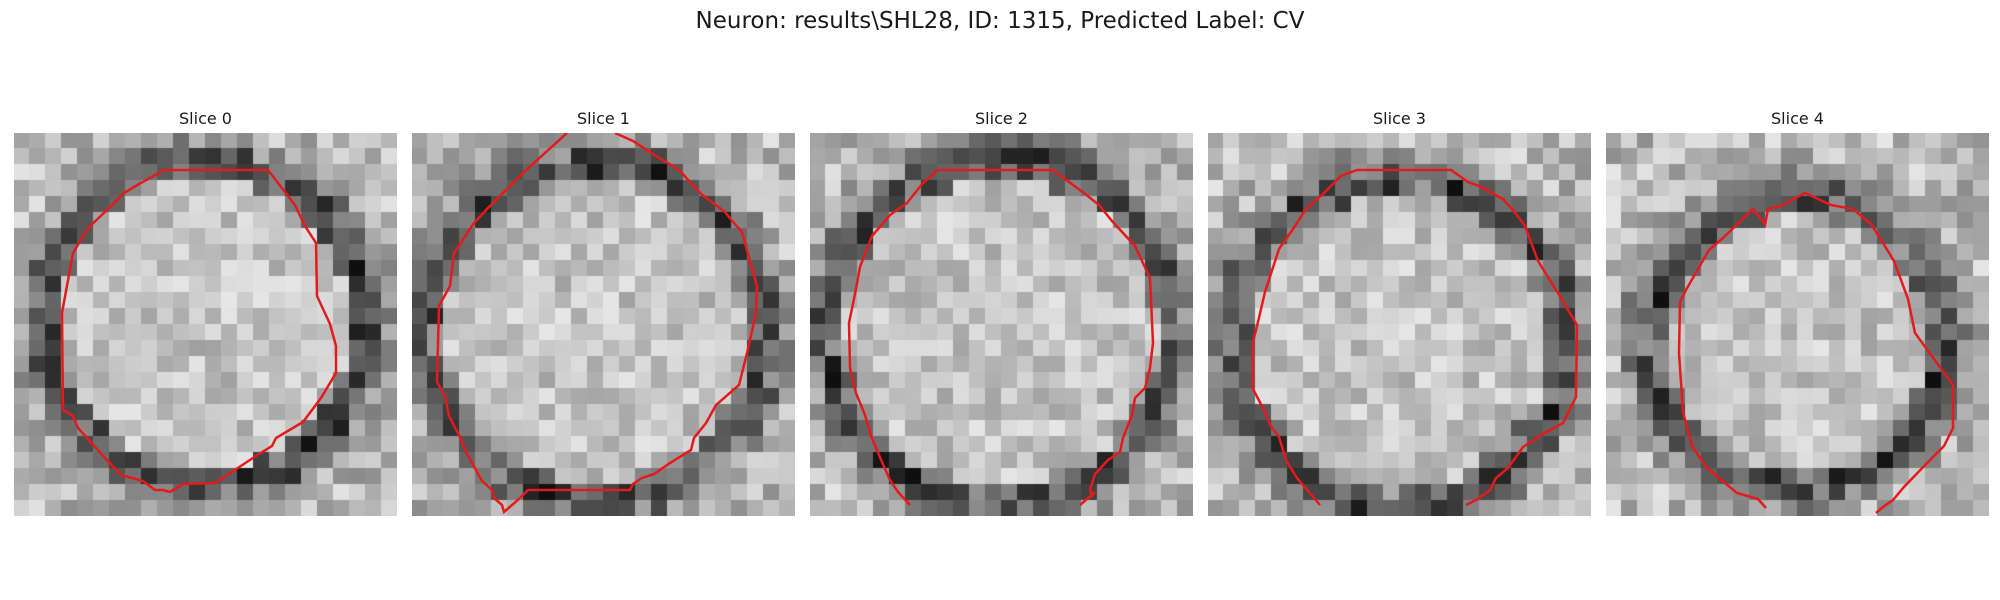 The image size is (2000, 600). I want to click on slice-1-panel, so click(603, 324).